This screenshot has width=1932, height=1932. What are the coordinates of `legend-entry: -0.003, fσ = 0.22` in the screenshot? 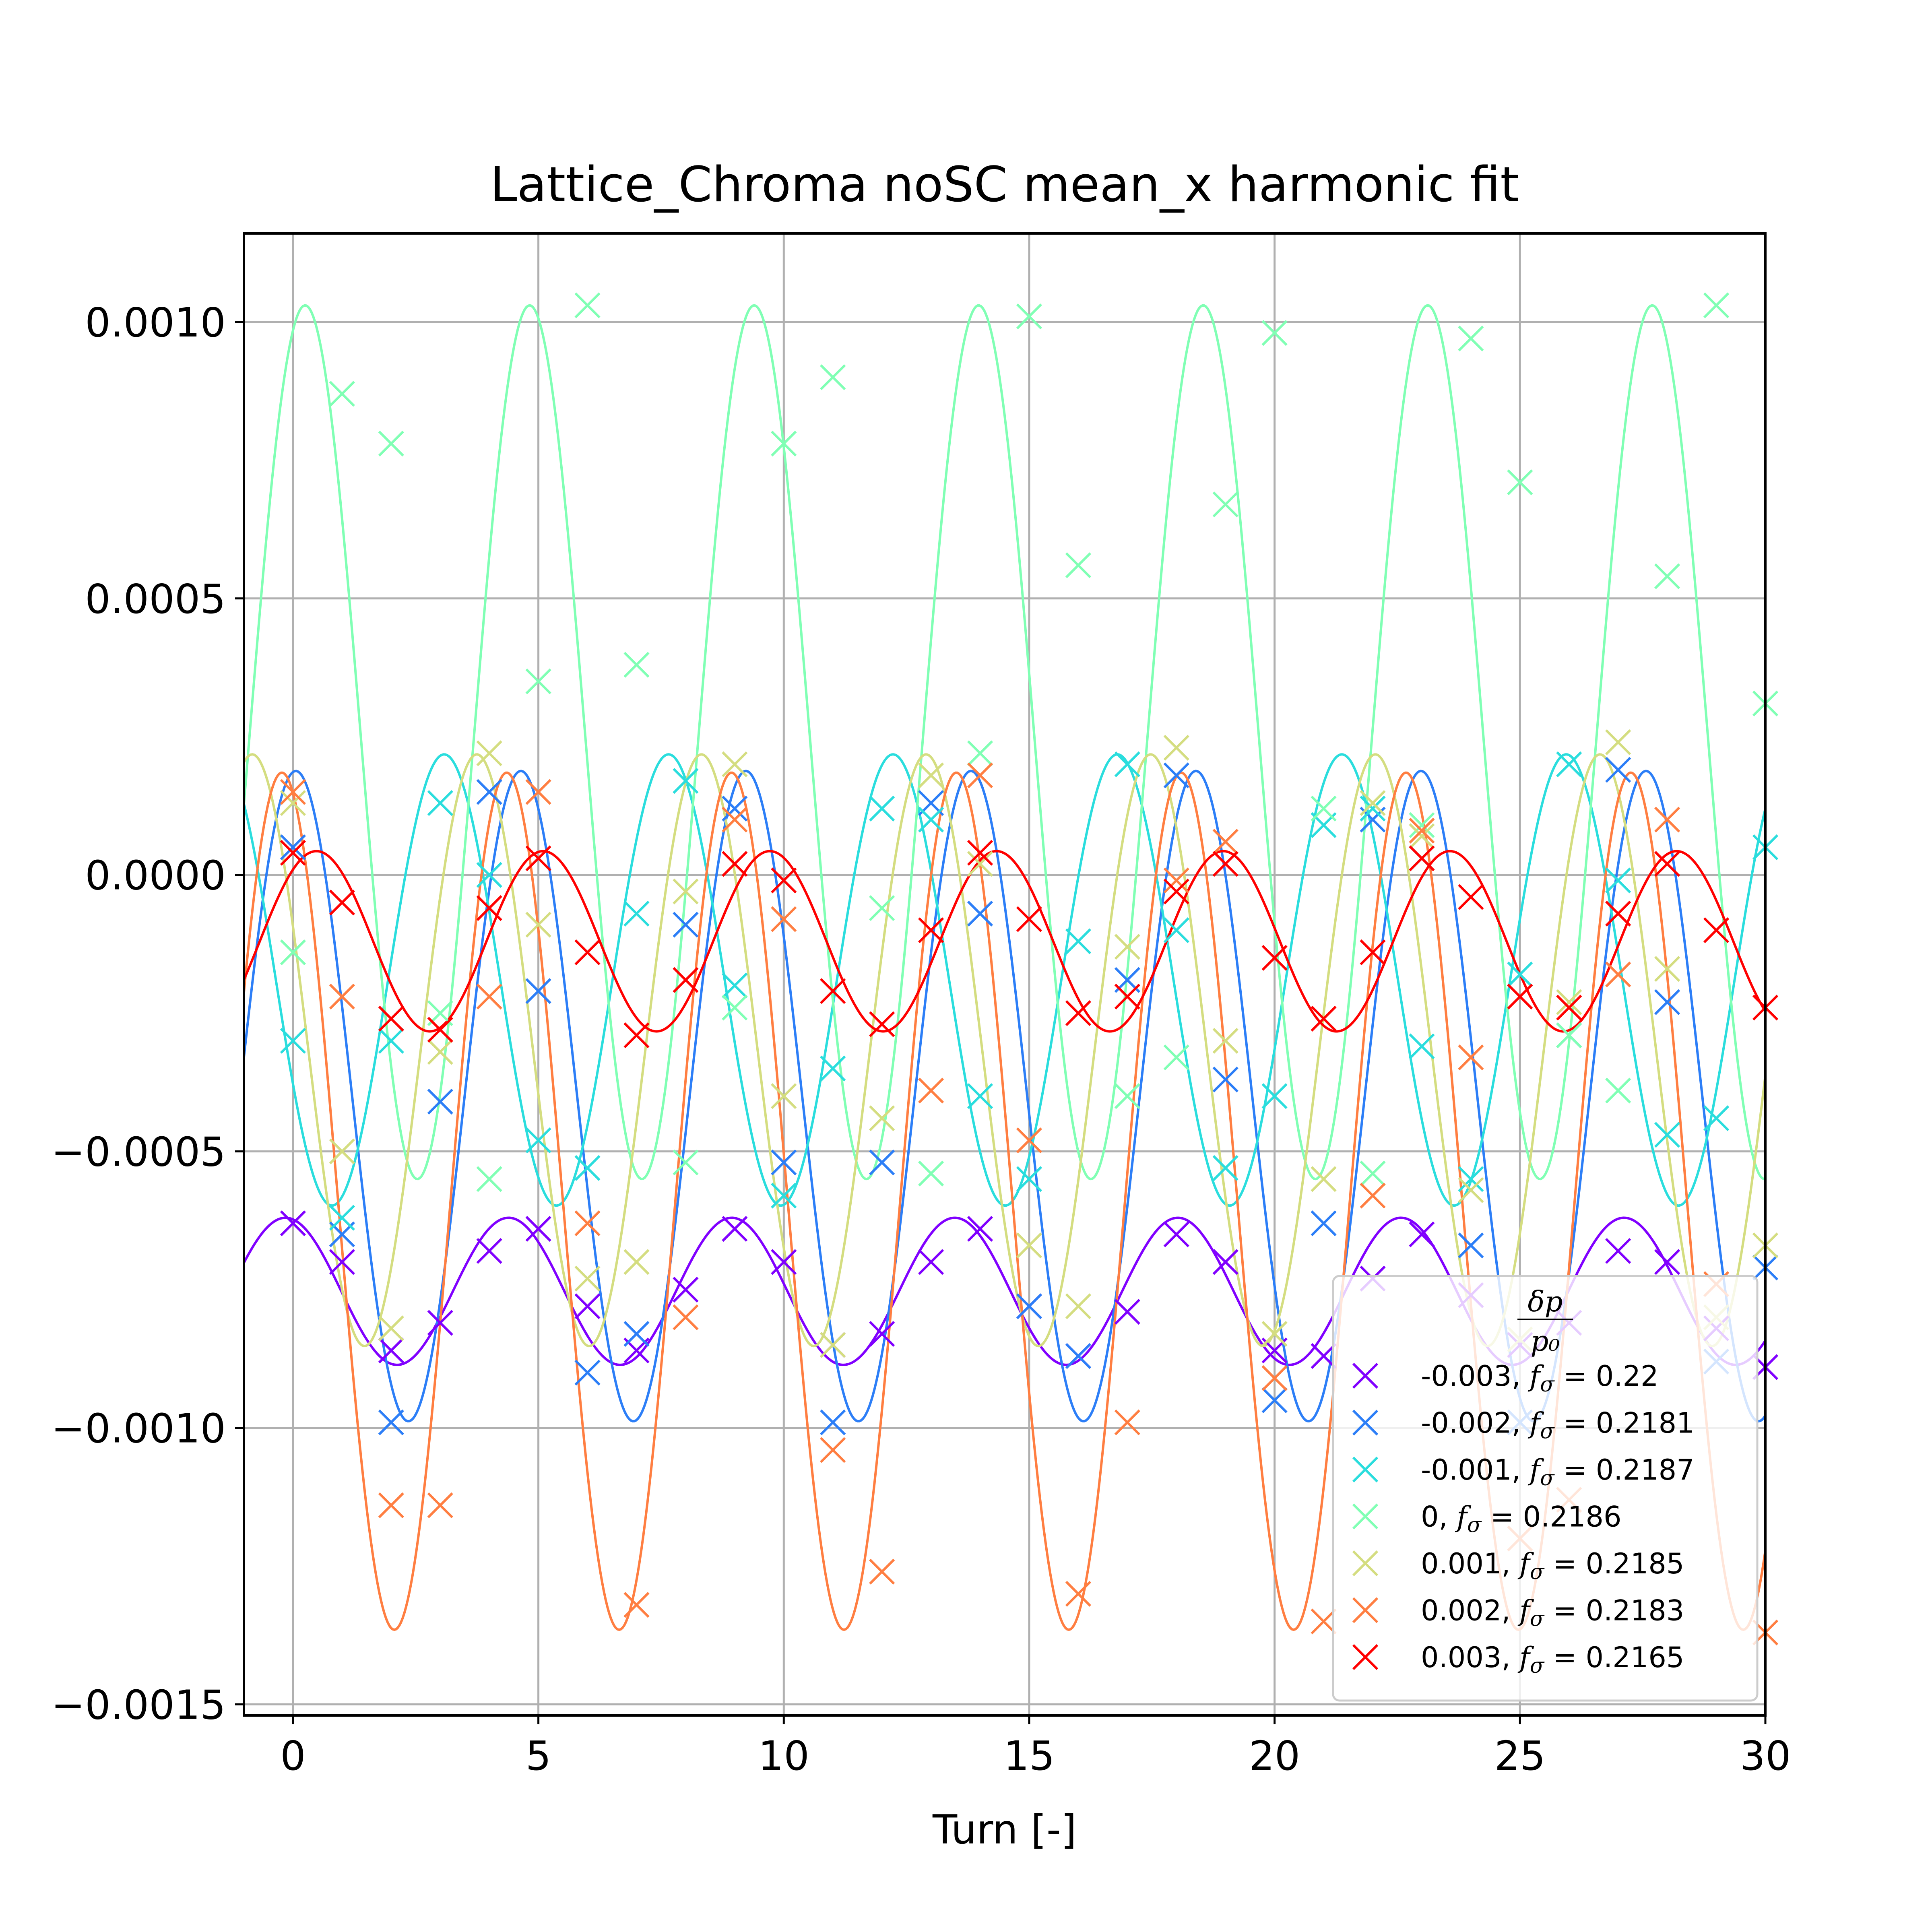 It's located at (1505, 1378).